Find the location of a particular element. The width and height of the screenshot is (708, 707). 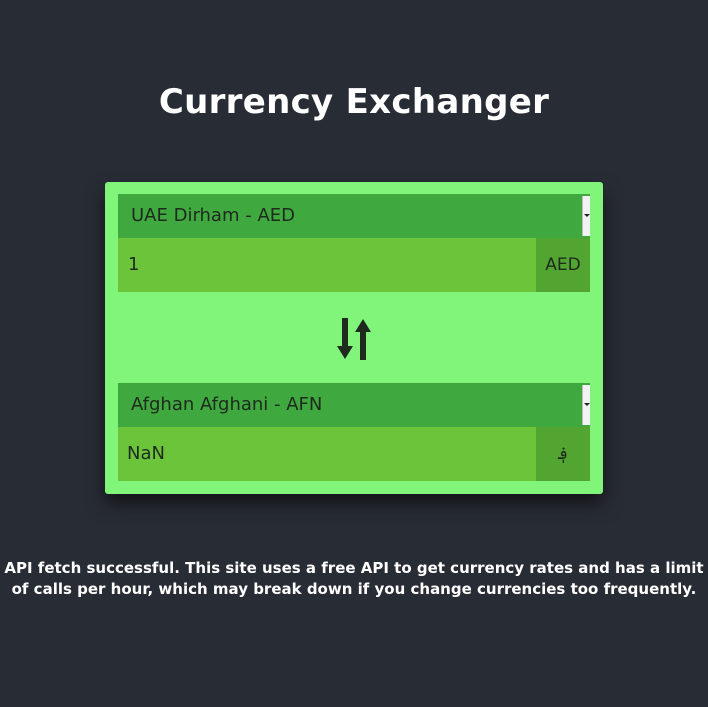

swap-vertical-icon is located at coordinates (354, 339).